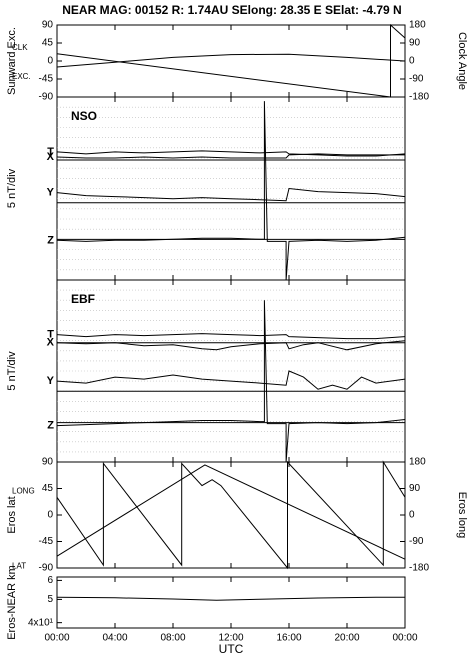 The image size is (473, 656). What do you see at coordinates (114, 638) in the screenshot?
I see `x-tick-label: 04:00` at bounding box center [114, 638].